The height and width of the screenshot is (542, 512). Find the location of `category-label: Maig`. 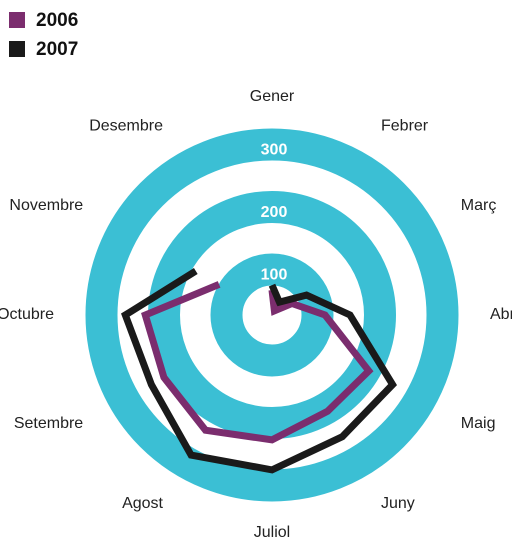

category-label: Maig is located at coordinates (478, 423).